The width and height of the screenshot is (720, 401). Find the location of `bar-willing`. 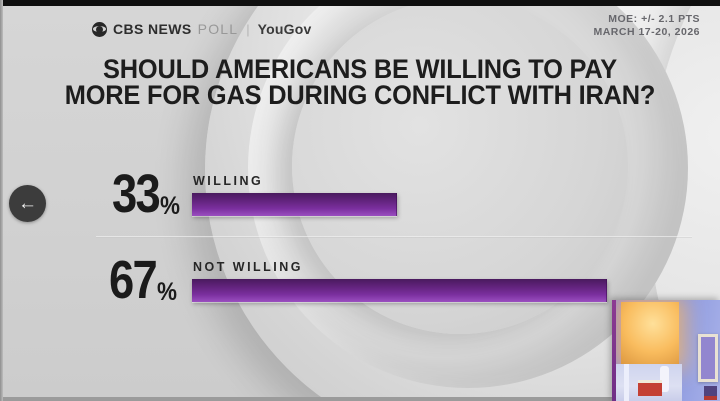

bar-willing is located at coordinates (294, 204).